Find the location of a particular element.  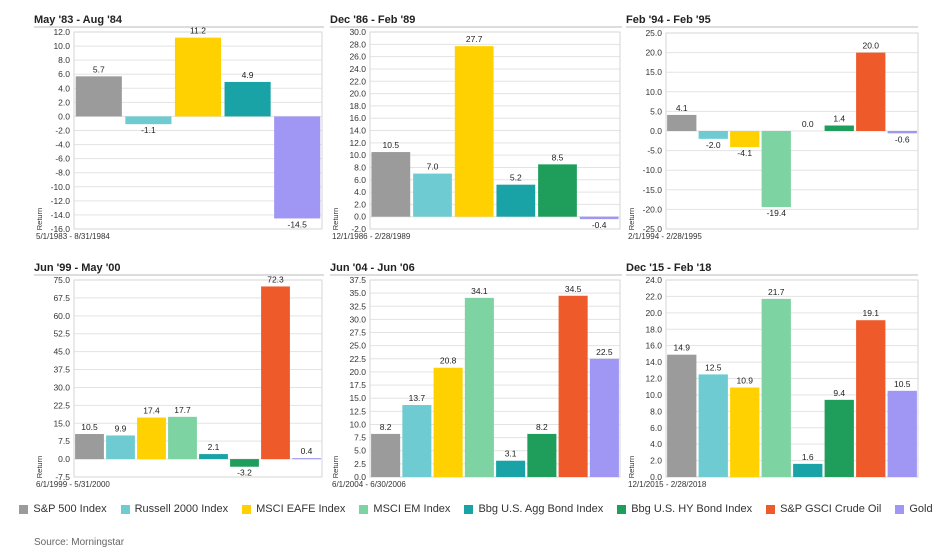

data-label: 3.1 is located at coordinates (511, 454).